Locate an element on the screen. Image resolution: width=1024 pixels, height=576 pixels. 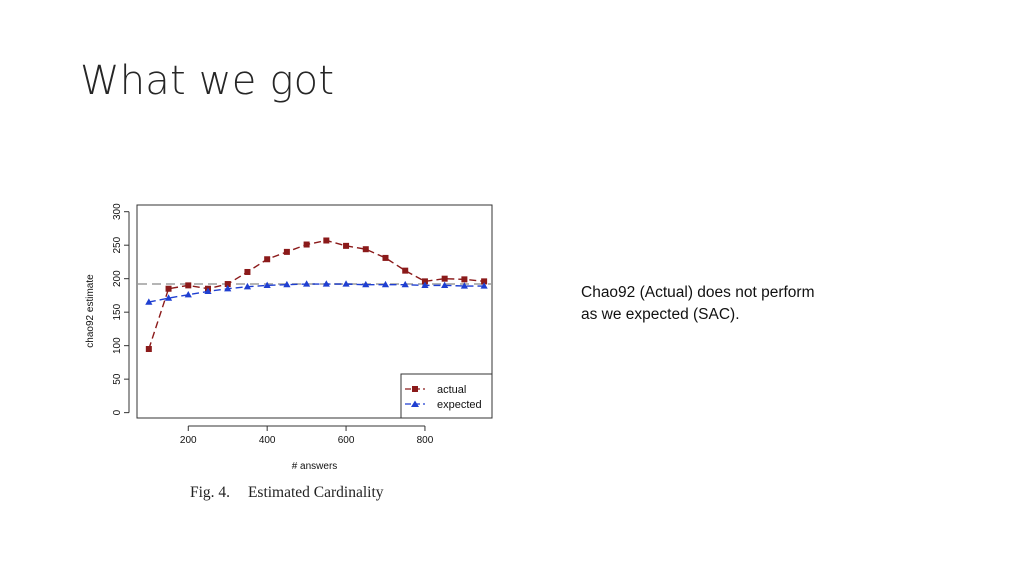
legend-actual-marker is located at coordinates (415, 389).